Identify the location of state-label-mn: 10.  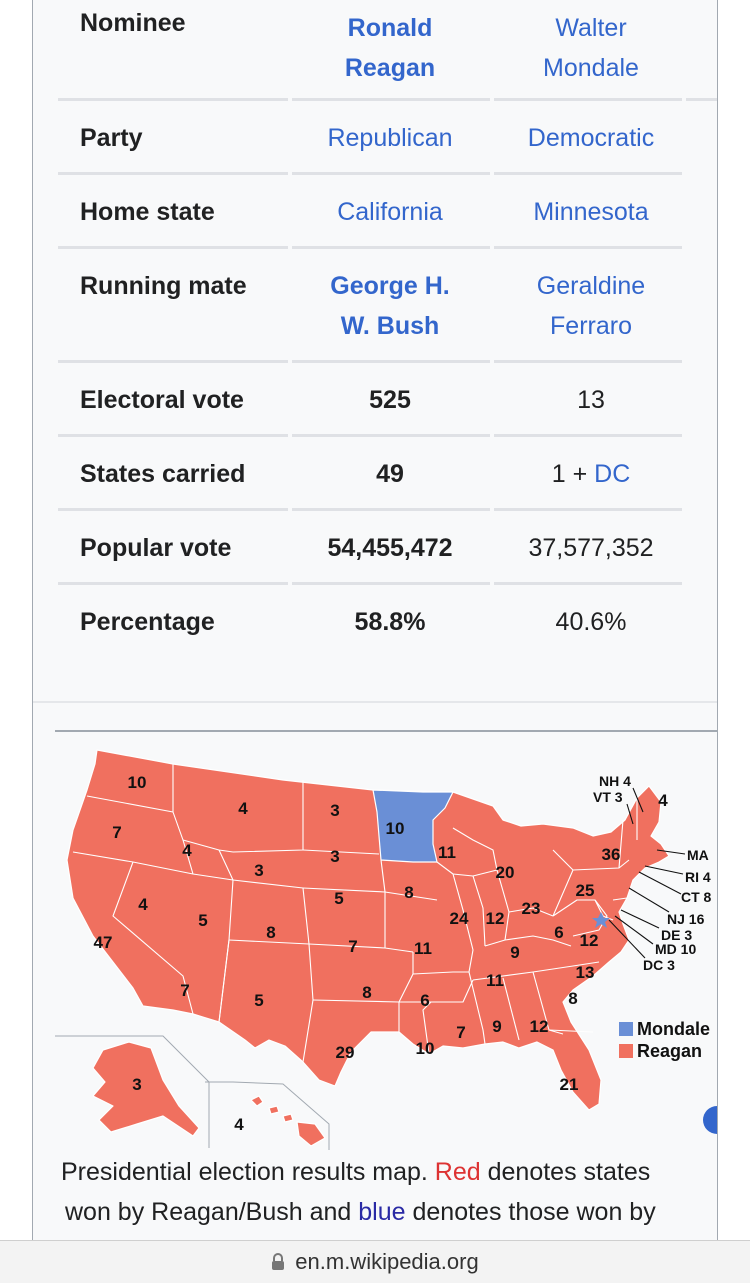
(395, 828).